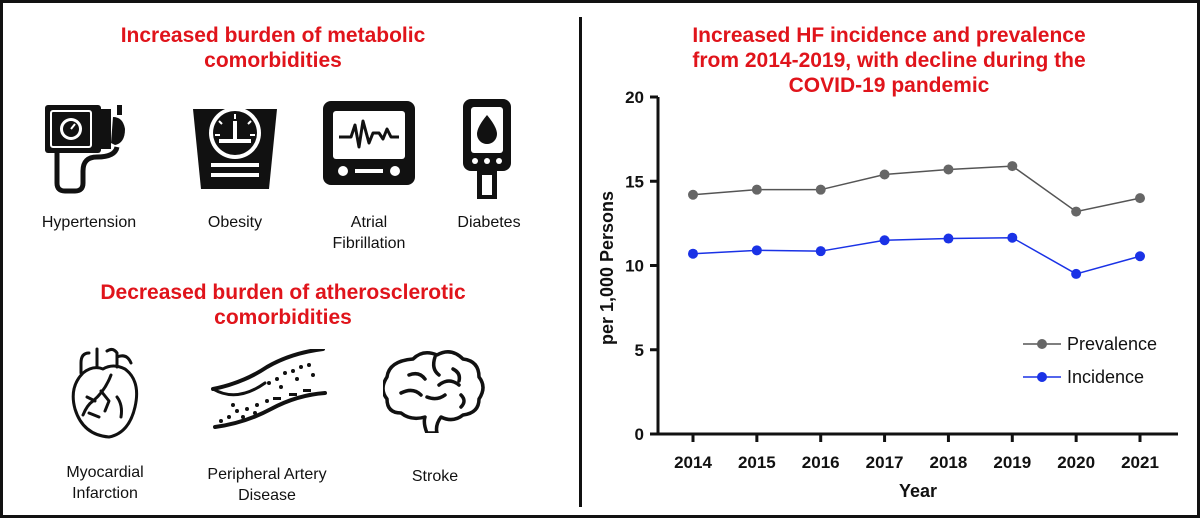 This screenshot has height=518, width=1200. I want to click on glucose-meter-icon, so click(487, 149).